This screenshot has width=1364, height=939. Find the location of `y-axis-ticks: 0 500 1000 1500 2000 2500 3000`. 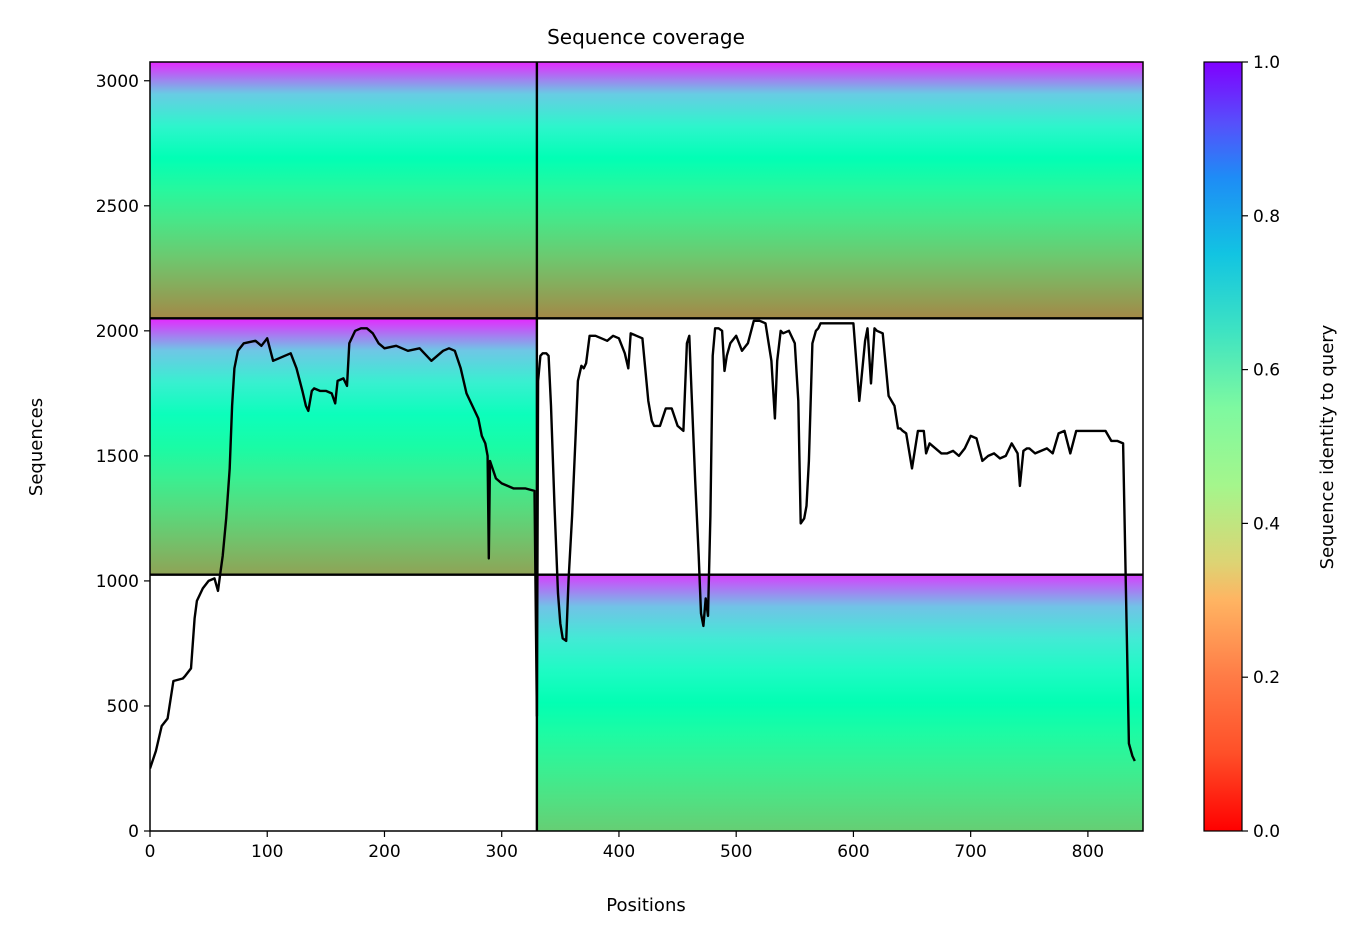

y-axis-ticks: 0 500 1000 1500 2000 2500 3000 is located at coordinates (123, 457).